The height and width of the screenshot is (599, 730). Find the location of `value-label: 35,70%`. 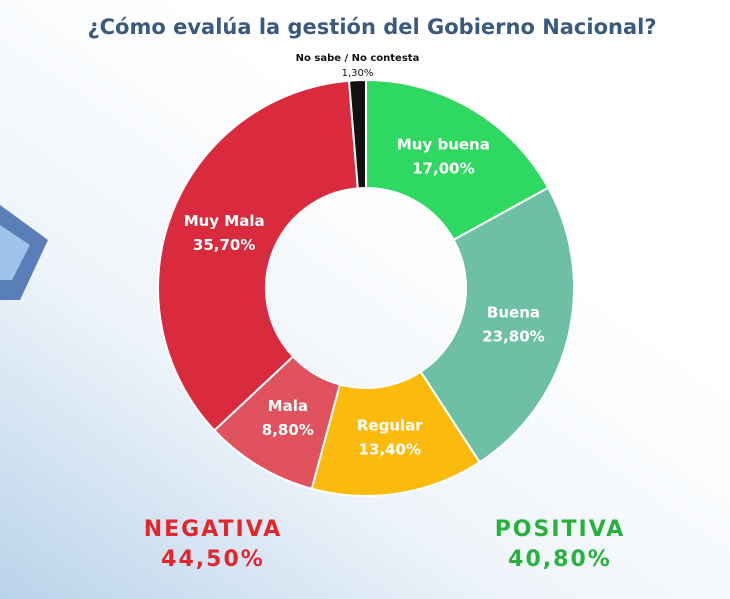

value-label: 35,70% is located at coordinates (224, 245).